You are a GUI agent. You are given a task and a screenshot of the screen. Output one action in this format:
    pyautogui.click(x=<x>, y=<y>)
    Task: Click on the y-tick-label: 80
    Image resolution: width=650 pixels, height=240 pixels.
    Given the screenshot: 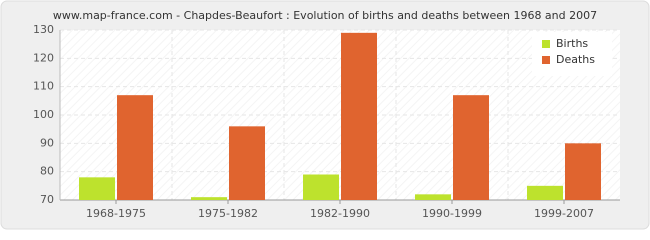 What is the action you would take?
    pyautogui.click(x=47, y=171)
    